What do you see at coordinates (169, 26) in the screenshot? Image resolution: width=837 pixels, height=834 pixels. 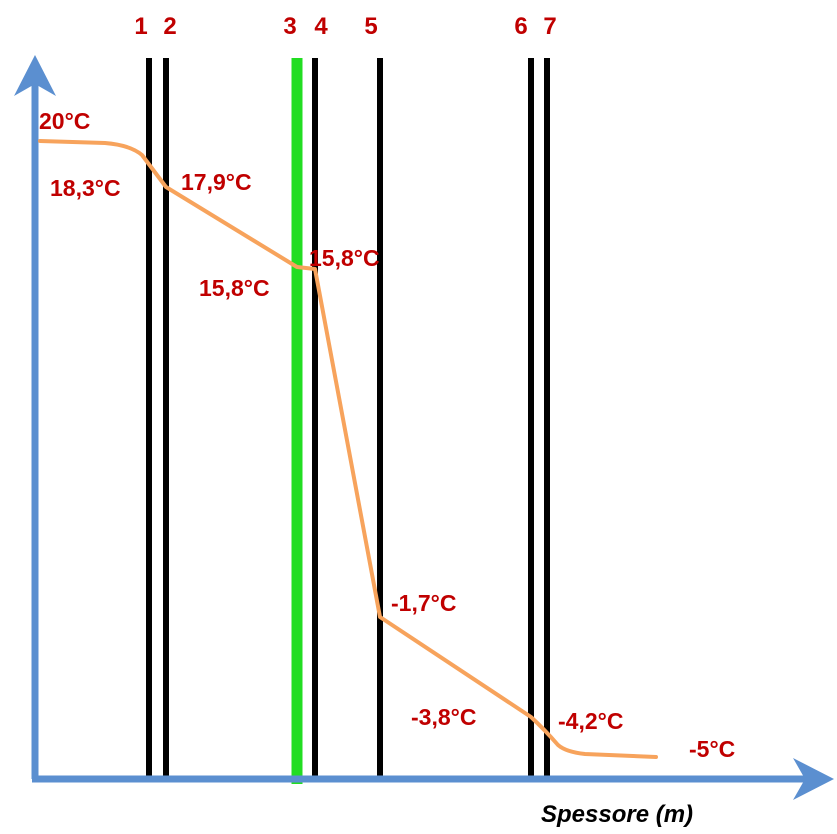 I see `layer-number-2: 2` at bounding box center [169, 26].